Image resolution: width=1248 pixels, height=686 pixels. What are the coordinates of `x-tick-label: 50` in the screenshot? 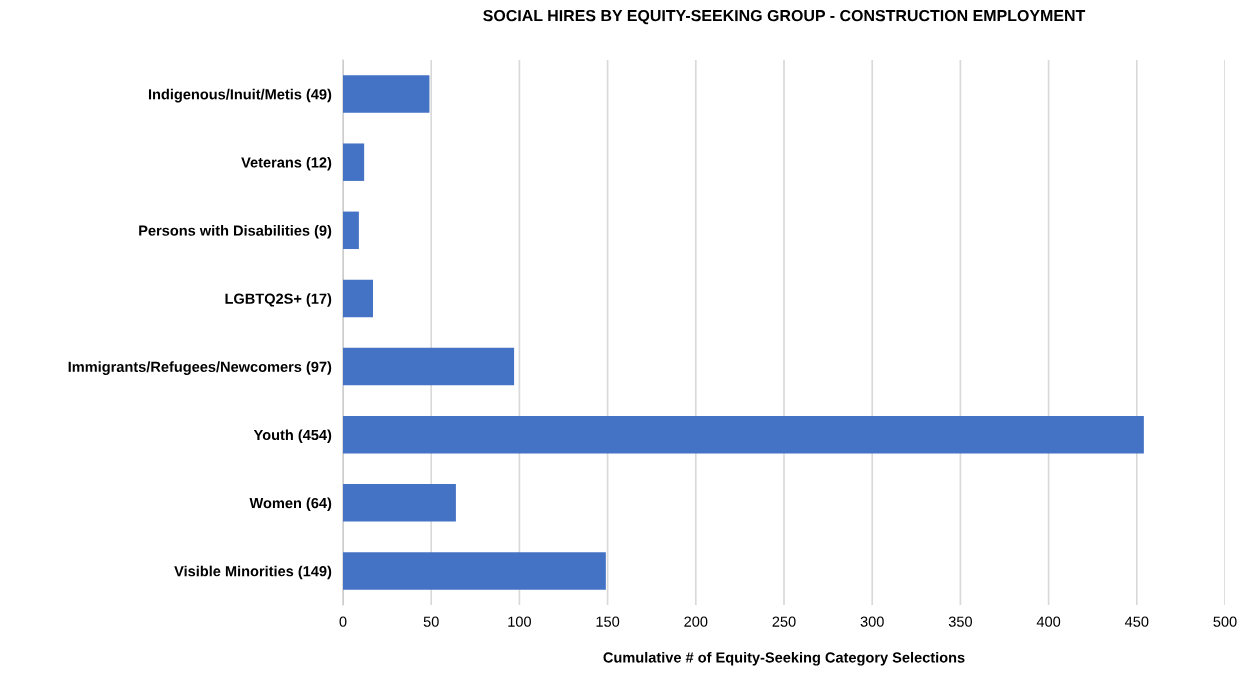 It's located at (431, 621).